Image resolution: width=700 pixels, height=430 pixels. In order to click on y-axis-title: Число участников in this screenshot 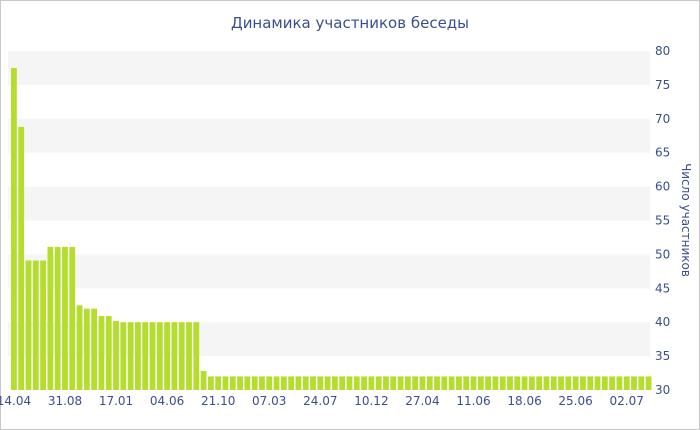, I will do `click(686, 220)`.